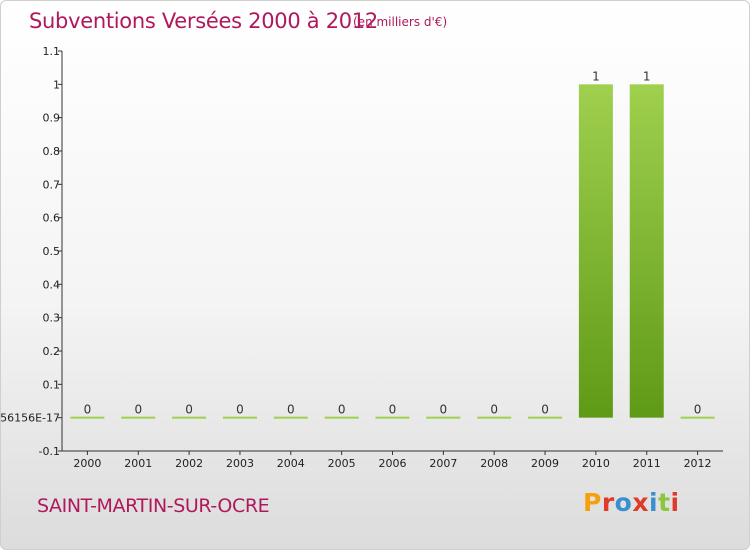 The height and width of the screenshot is (550, 750). I want to click on chart-title: Subventions Versées 2000 à 2012, so click(203, 21).